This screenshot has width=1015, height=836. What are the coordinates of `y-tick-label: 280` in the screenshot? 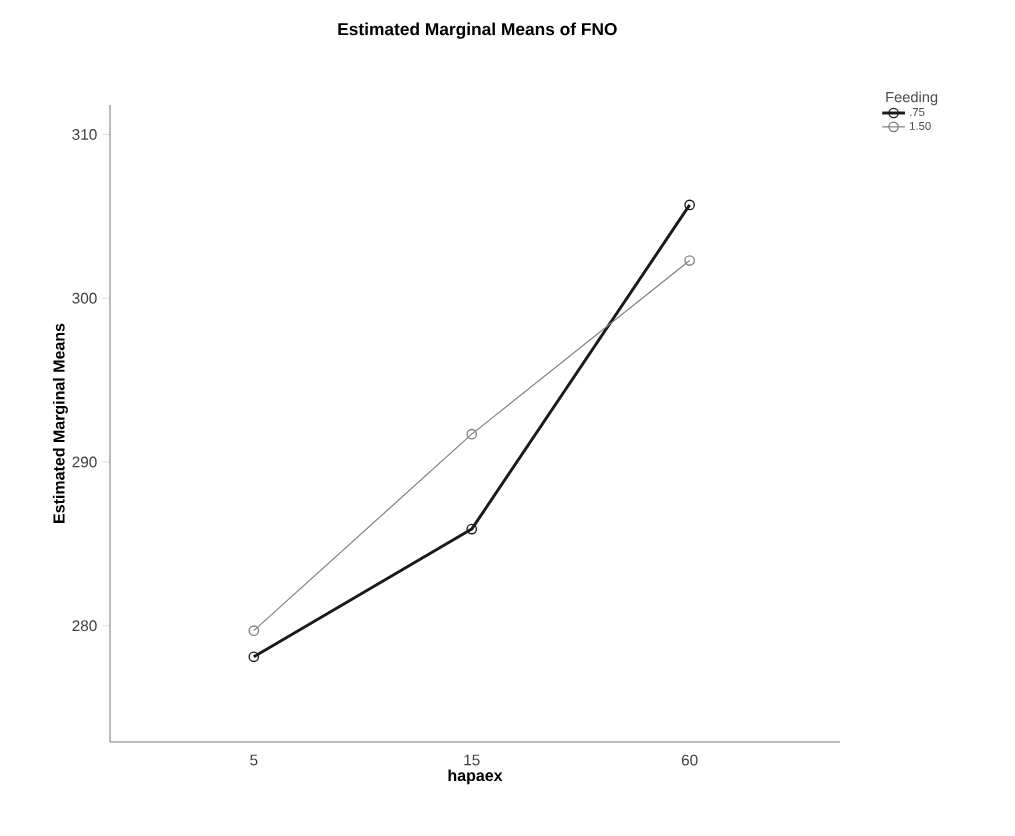 It's located at (84, 626).